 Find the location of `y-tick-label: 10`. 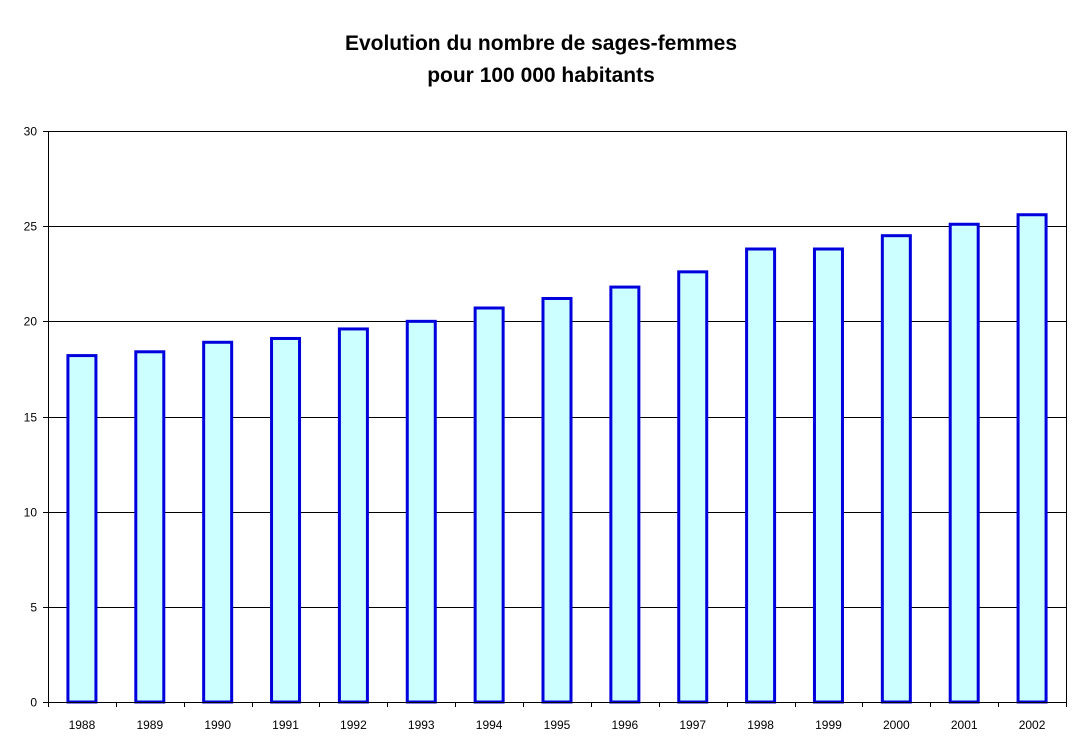

y-tick-label: 10 is located at coordinates (31, 513).